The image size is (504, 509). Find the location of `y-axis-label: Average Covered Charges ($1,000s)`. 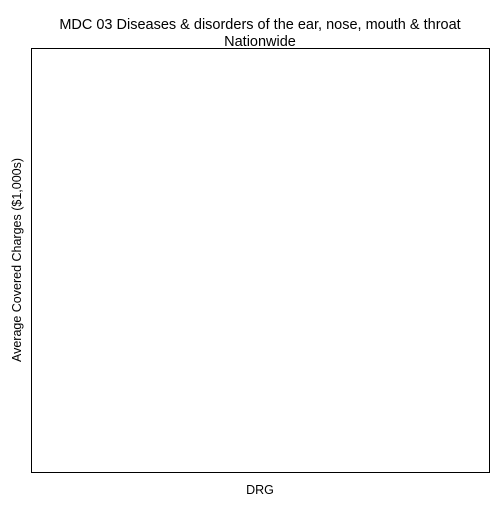

y-axis-label: Average Covered Charges ($1,000s) is located at coordinates (17, 260).